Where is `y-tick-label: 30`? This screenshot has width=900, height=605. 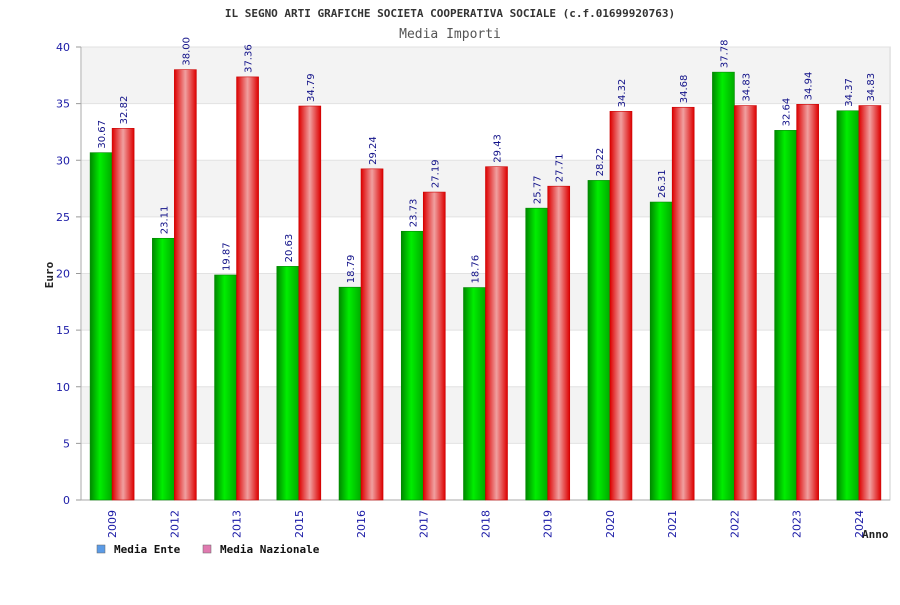
y-tick-label: 30 is located at coordinates (63, 160).